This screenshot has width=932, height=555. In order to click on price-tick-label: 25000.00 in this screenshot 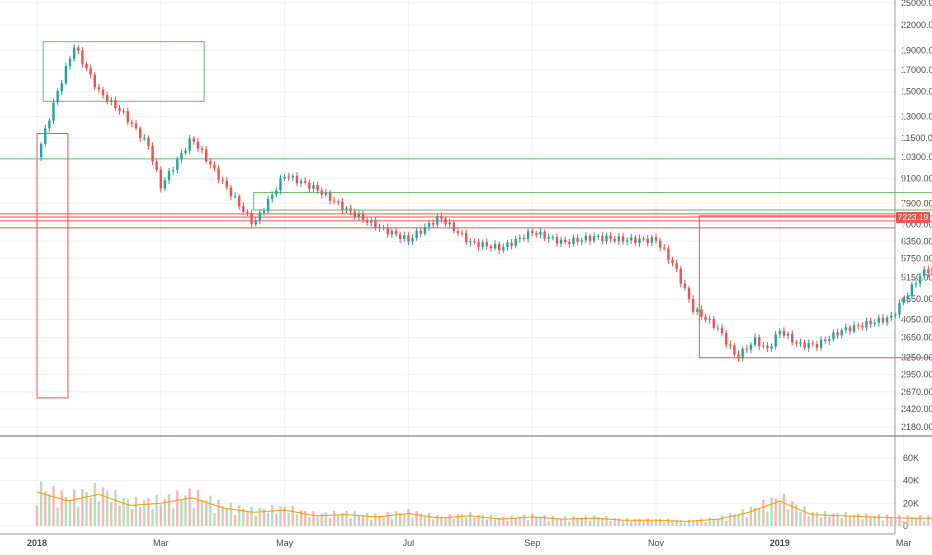, I will do `click(916, 4)`.